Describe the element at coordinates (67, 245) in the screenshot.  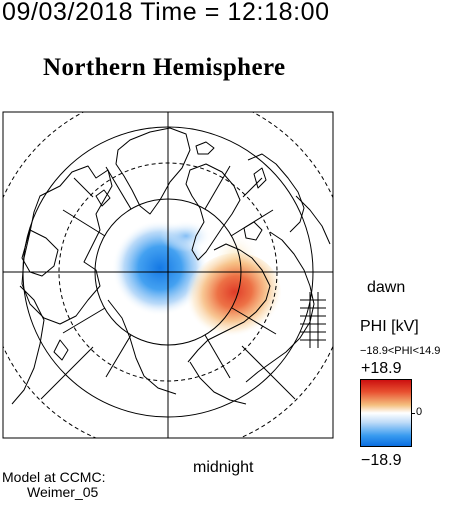
I see `coastline-canadian-arctic` at that location.